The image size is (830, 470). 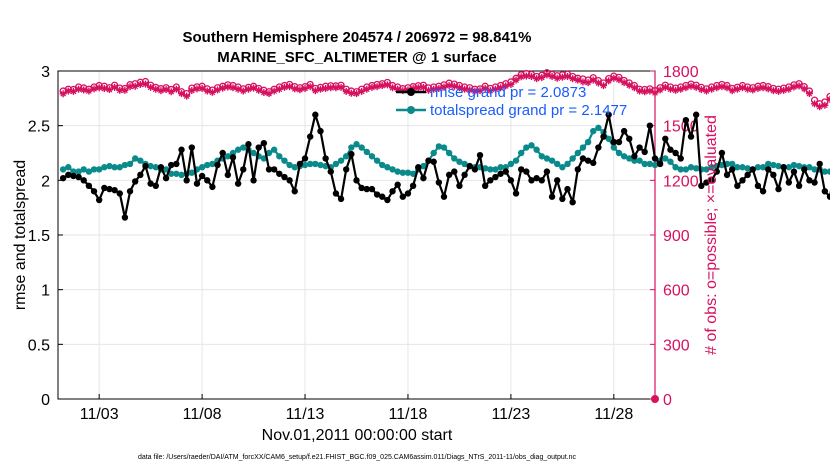 I want to click on right-y-tick-label: 0, so click(x=667, y=400).